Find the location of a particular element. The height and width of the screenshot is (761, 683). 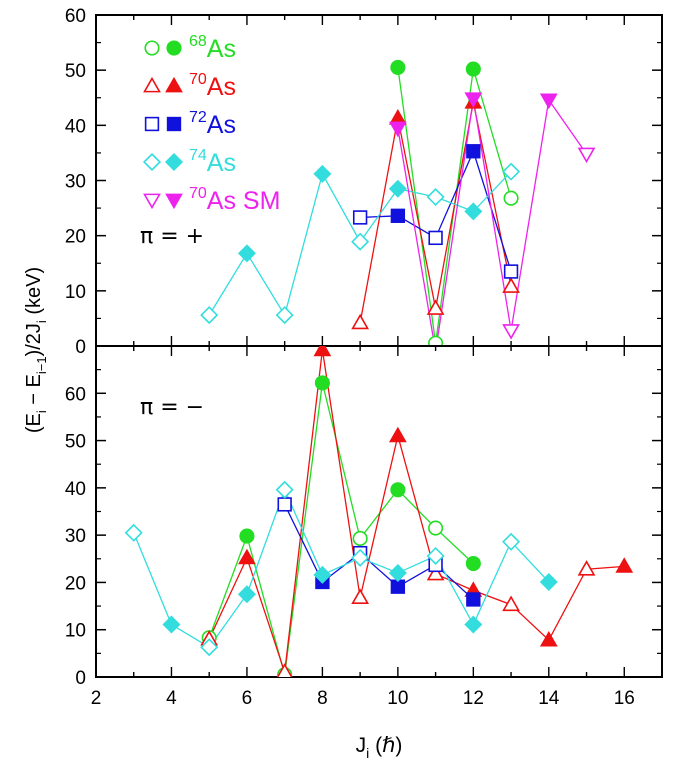

x-tick-label: 16 is located at coordinates (624, 698).